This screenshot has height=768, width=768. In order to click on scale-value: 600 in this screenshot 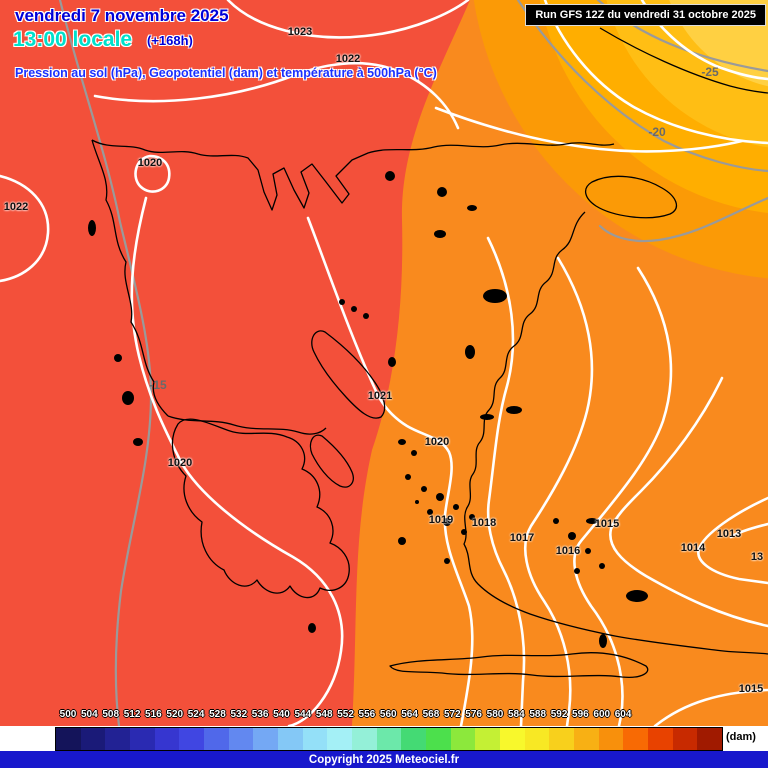, I will do `click(602, 714)`.